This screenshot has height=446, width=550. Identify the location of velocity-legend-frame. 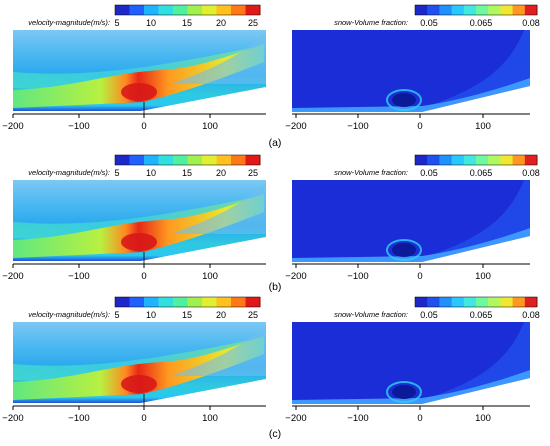
(187, 10).